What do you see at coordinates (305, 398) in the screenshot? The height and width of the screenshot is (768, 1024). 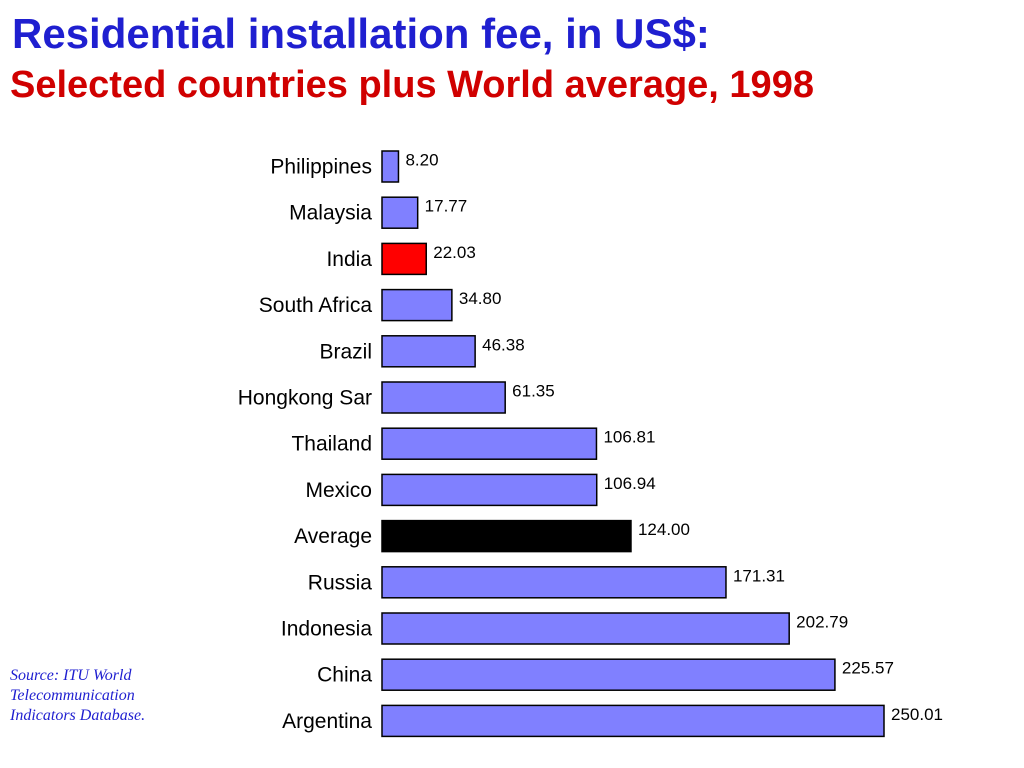 I see `category-label-hongkong-sar: Hongkong Sar` at bounding box center [305, 398].